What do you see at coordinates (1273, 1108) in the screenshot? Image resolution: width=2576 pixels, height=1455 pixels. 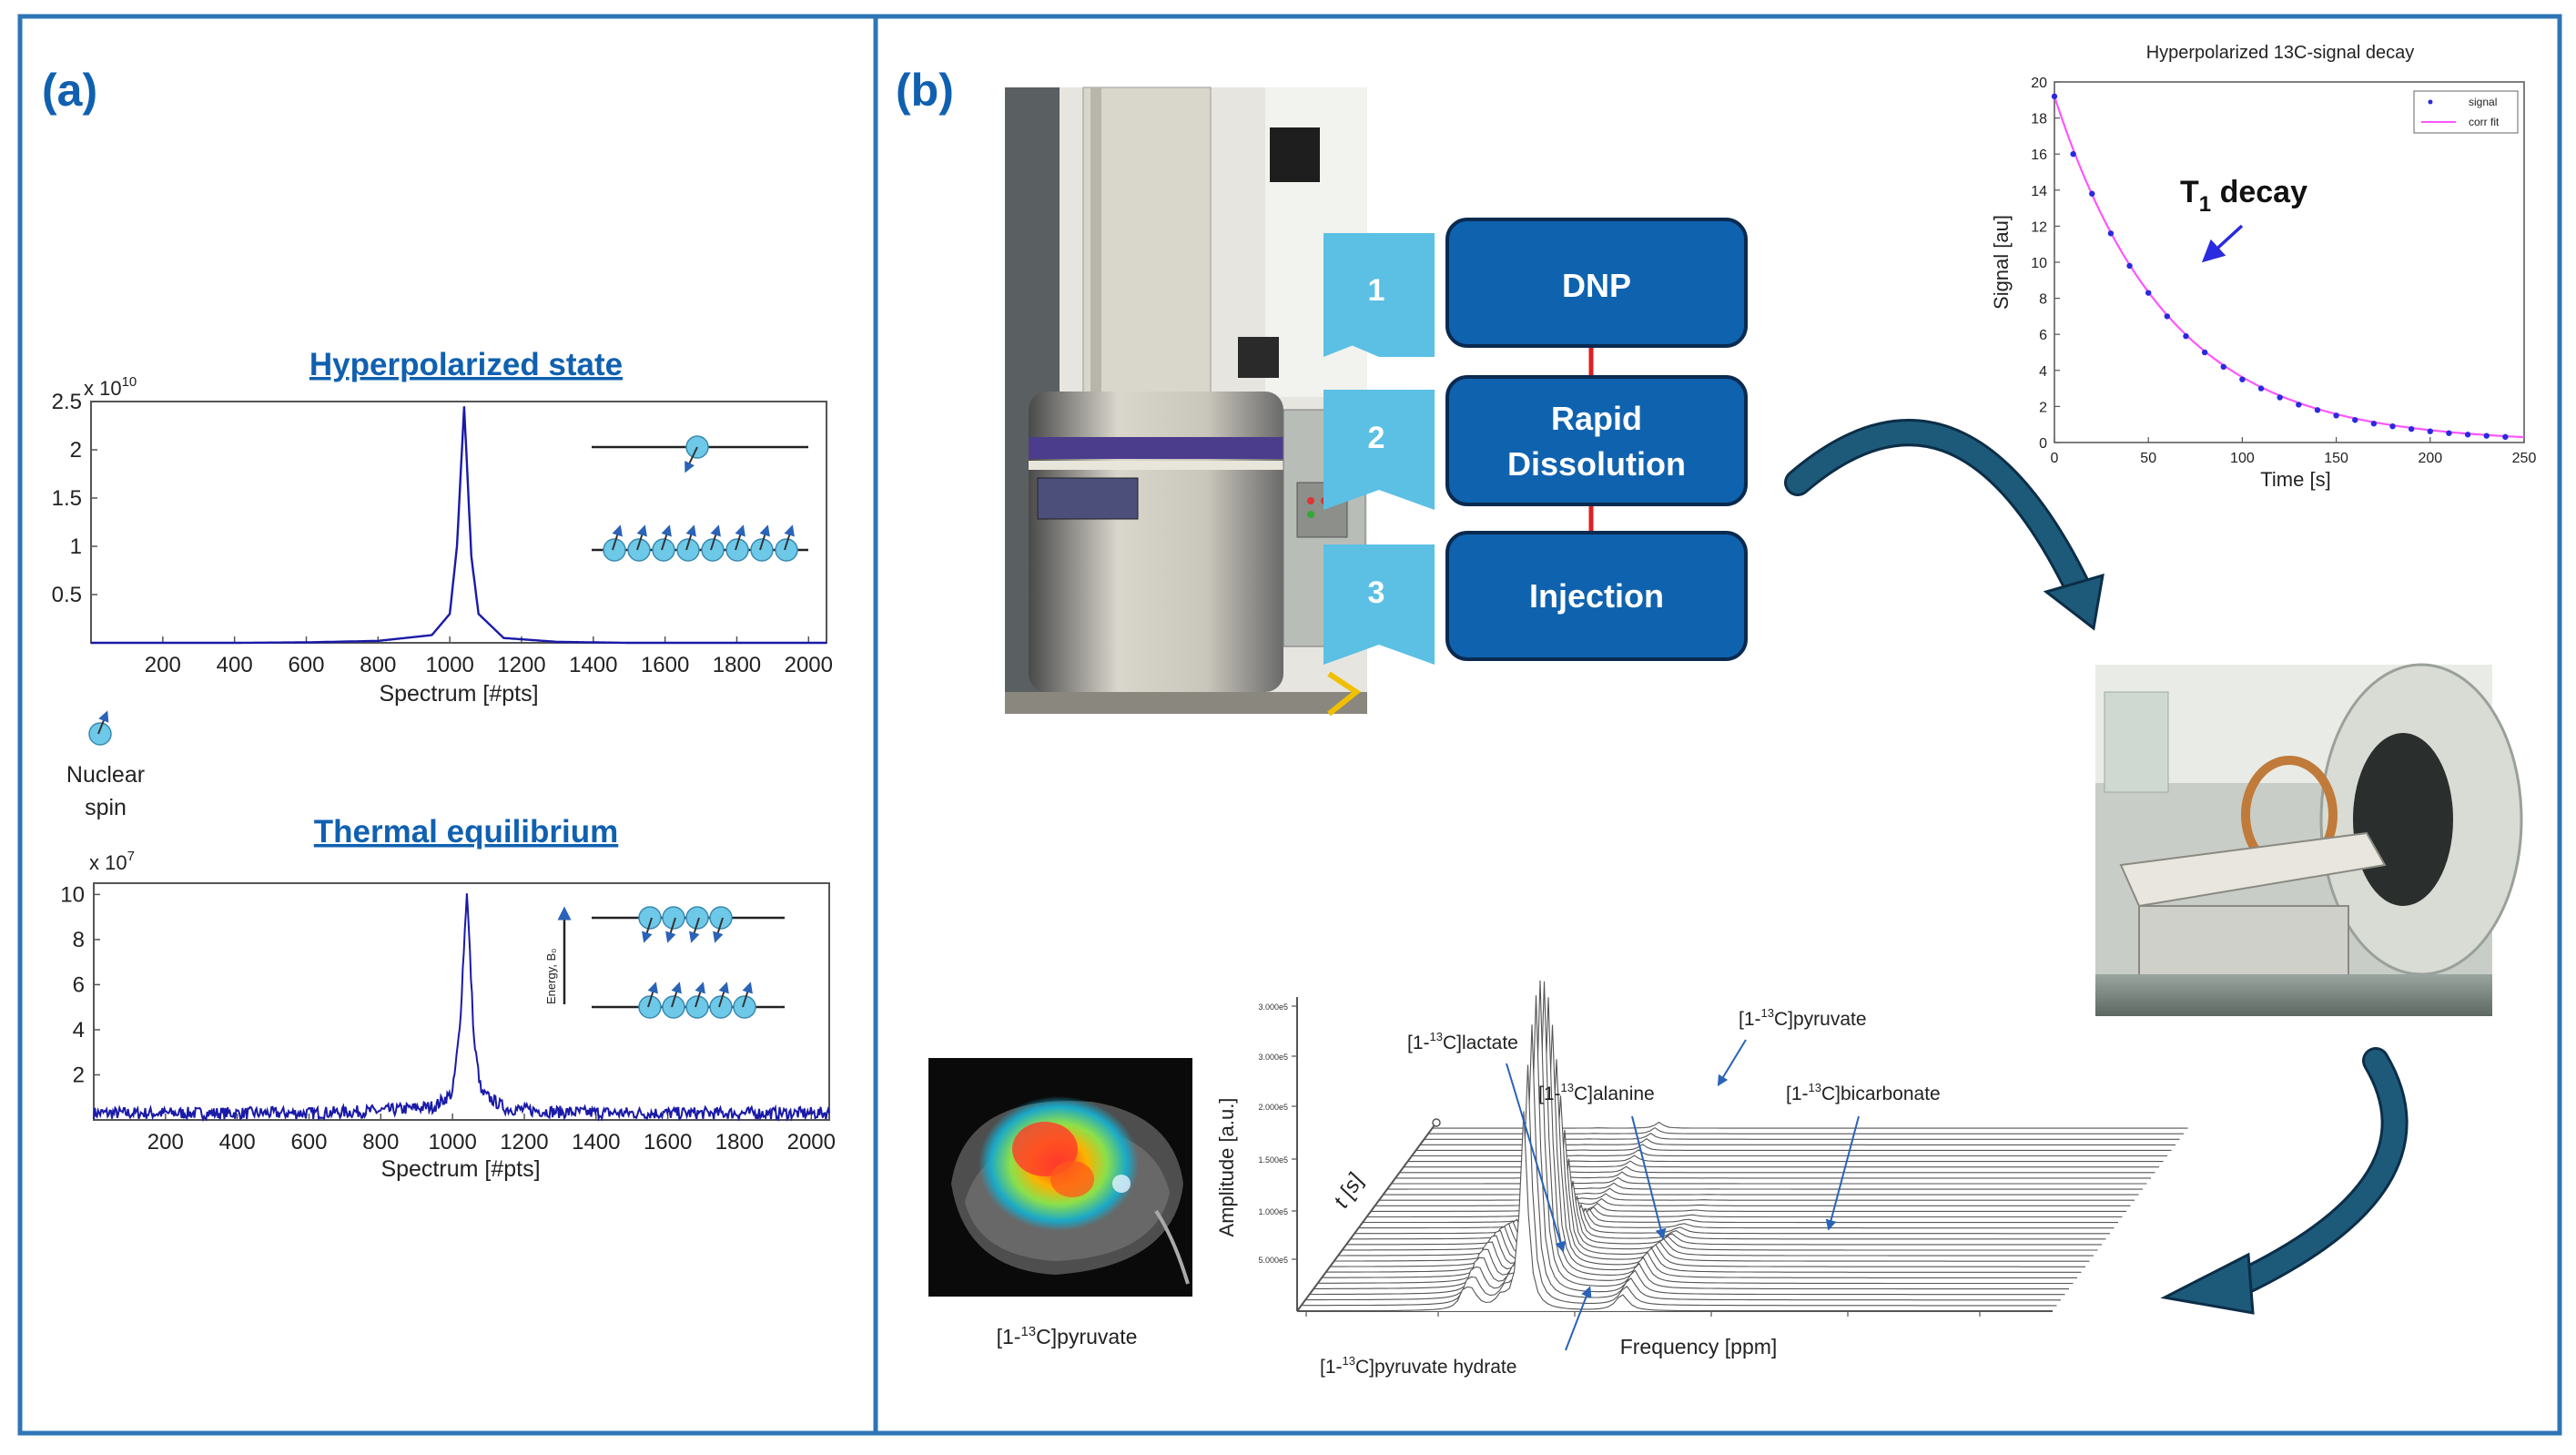 I see `spectra-y-tick-label: 2.000e5` at bounding box center [1273, 1108].